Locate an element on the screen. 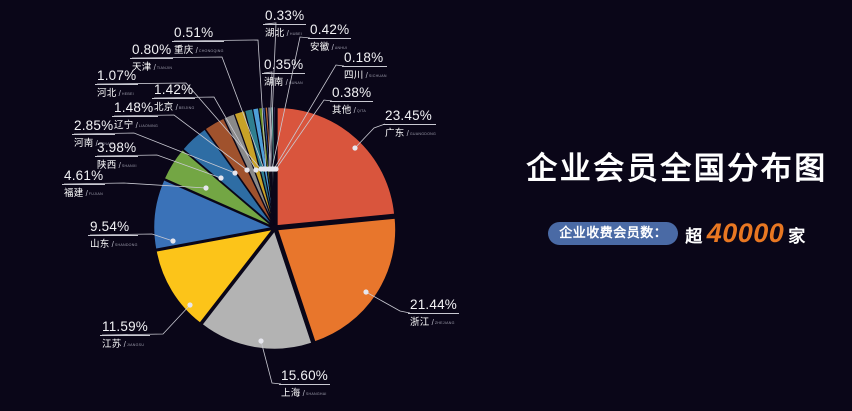 This screenshot has width=852, height=411. callout-name-pinyin: SHANGHAI is located at coordinates (316, 394).